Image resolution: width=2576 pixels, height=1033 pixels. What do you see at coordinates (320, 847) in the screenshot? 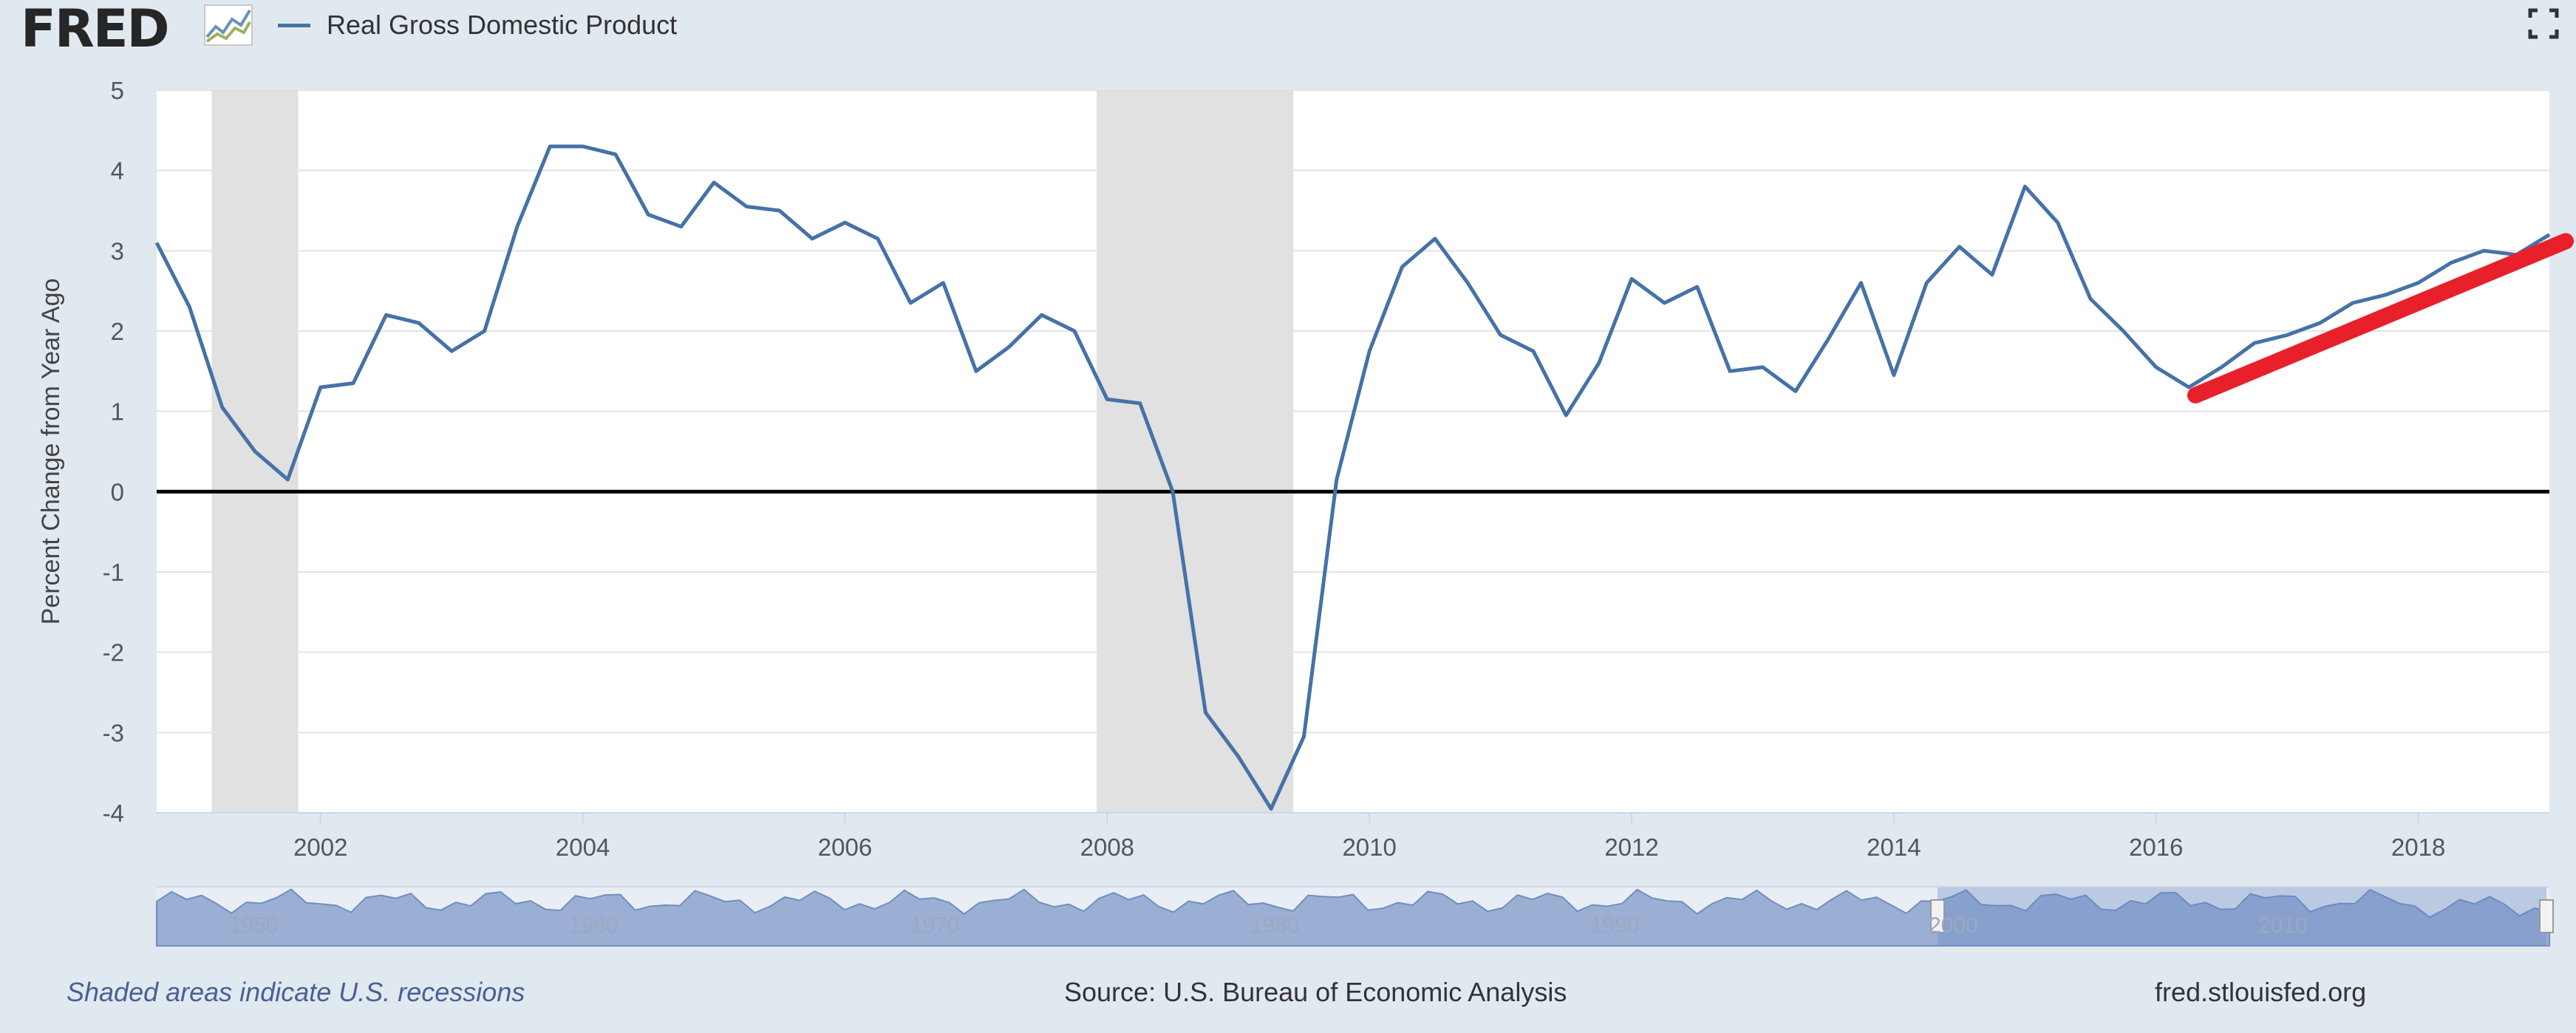
I see `x-tick-label: 2002` at bounding box center [320, 847].